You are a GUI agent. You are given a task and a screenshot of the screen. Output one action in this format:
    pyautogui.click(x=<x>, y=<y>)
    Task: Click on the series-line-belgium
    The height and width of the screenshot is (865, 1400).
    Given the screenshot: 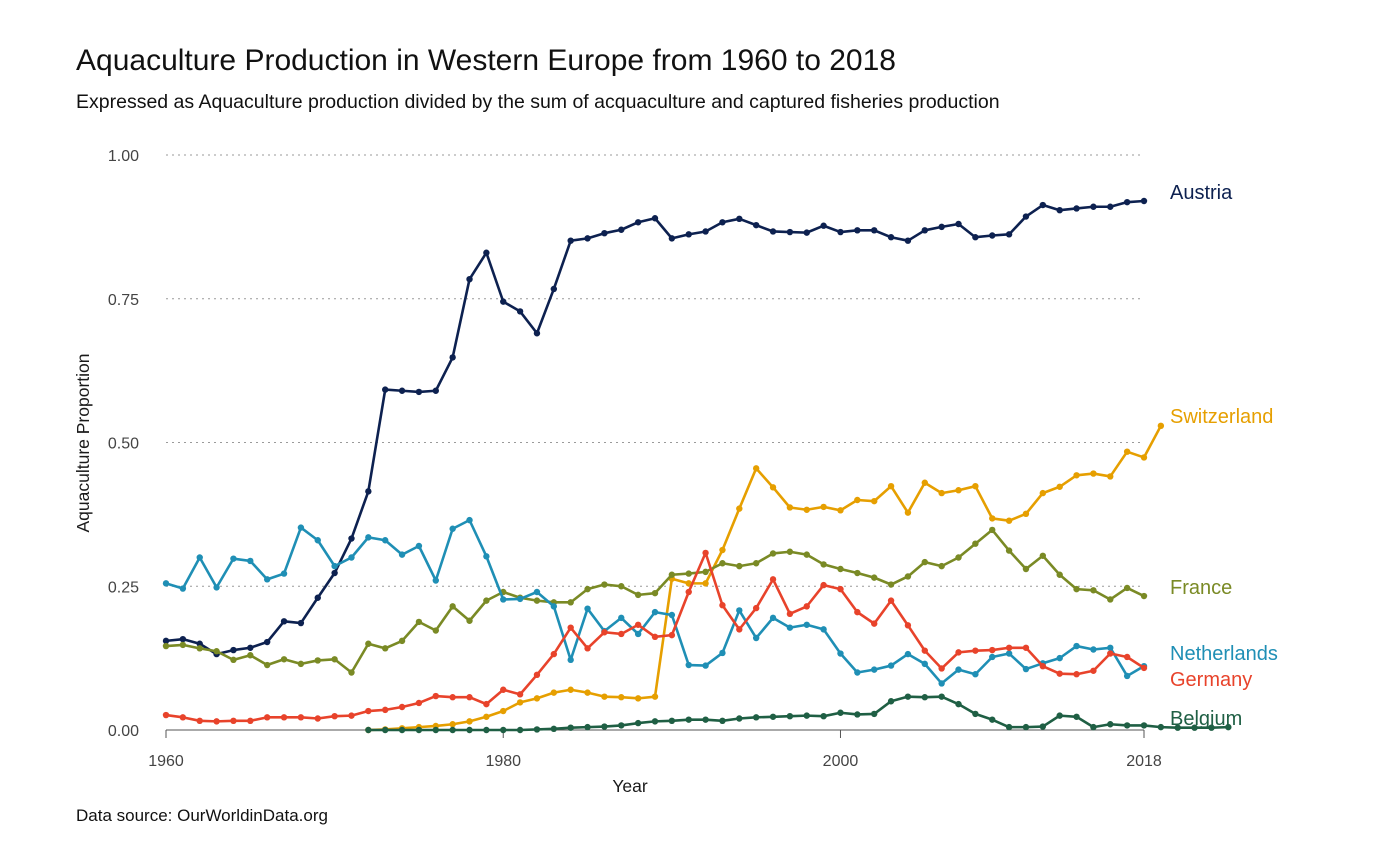 What is the action you would take?
    pyautogui.click(x=798, y=713)
    